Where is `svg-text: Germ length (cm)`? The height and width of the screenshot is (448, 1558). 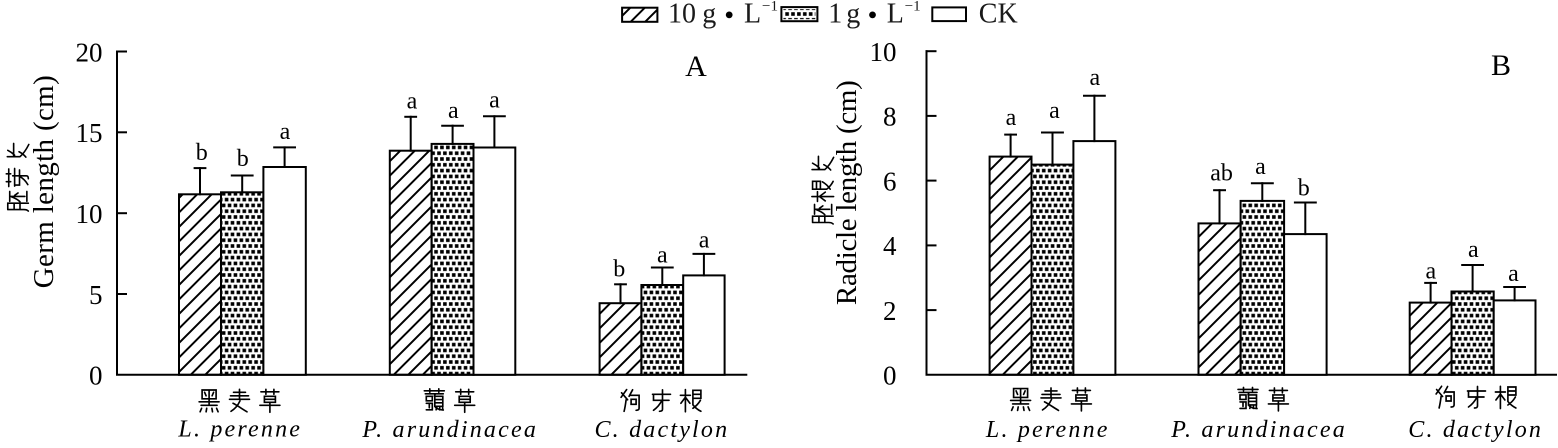
svg-text: Germ length (cm) is located at coordinates (44, 181).